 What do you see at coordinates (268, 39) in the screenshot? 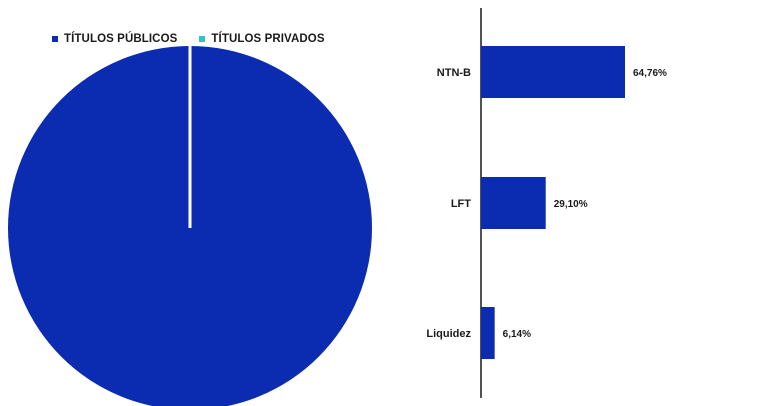
I see `legend-label-titulos-privados: TÍTULOS PRIVADOS` at bounding box center [268, 39].